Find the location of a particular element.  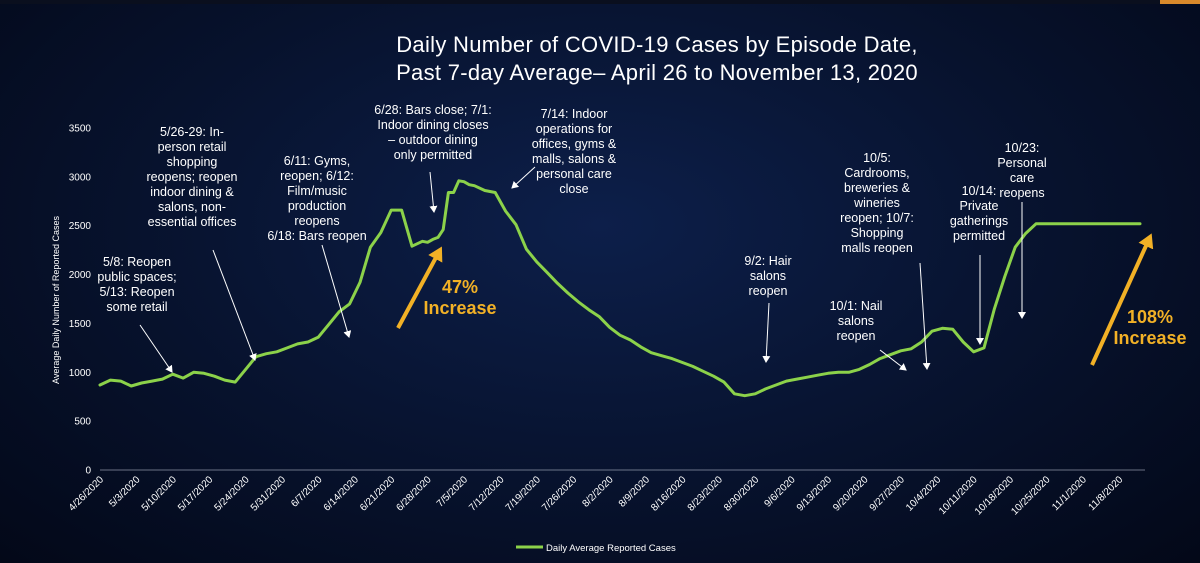

y-tick-label: 0 is located at coordinates (88, 471).